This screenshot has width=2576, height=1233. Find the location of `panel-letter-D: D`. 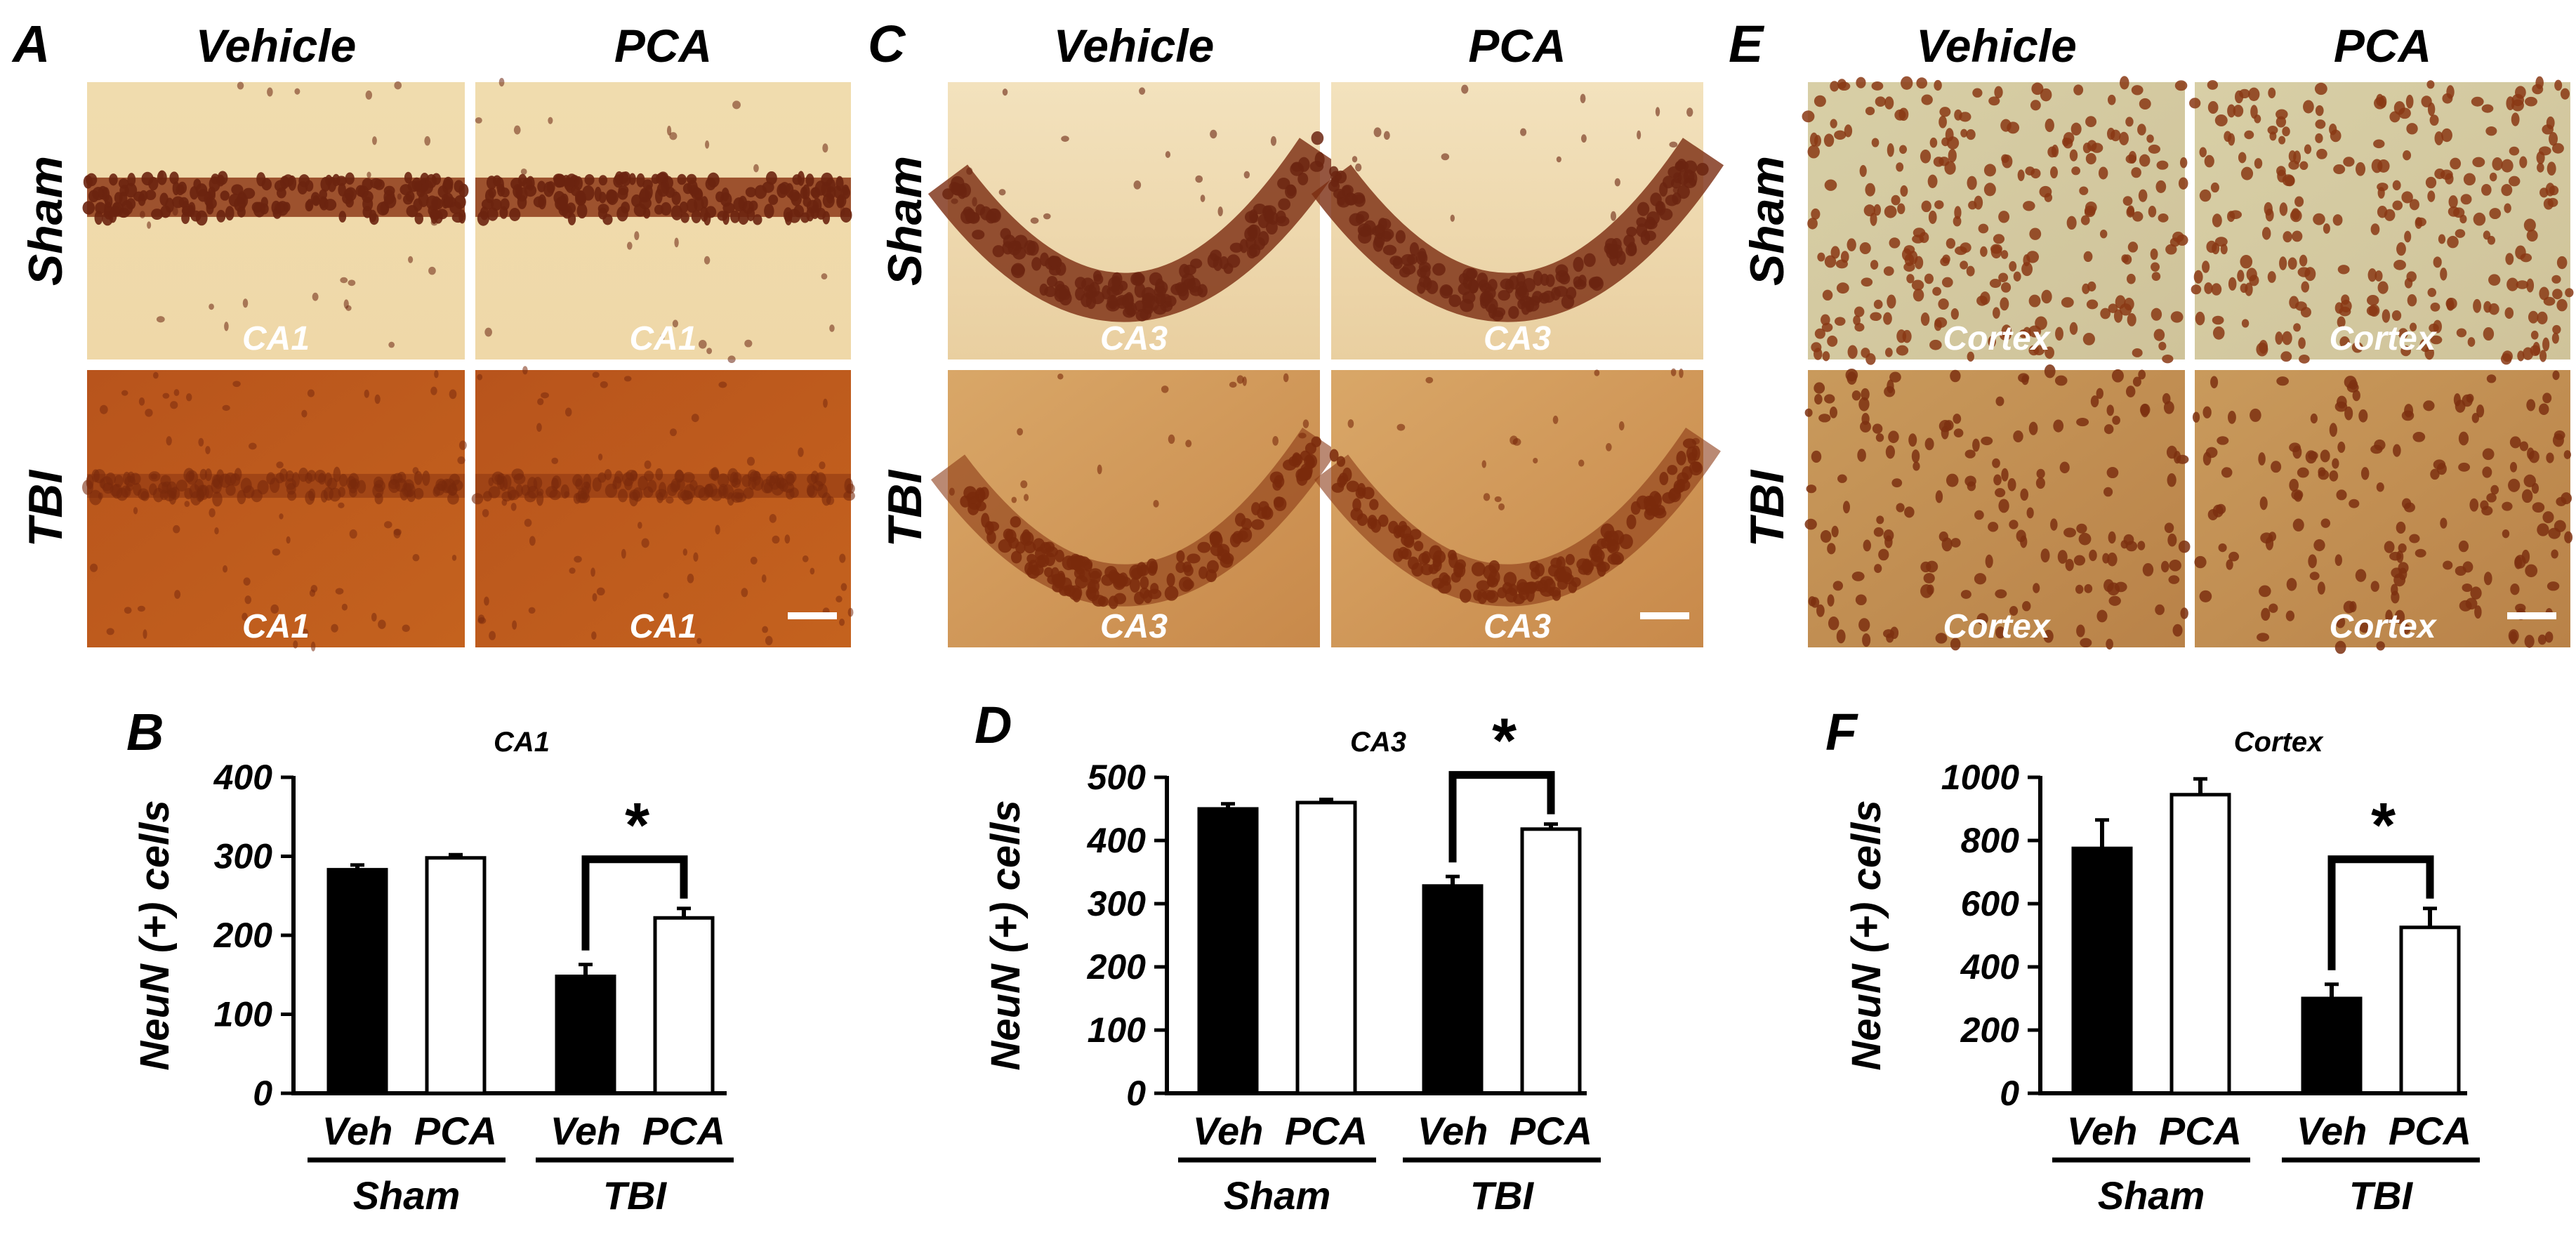

panel-letter-D: D is located at coordinates (993, 725).